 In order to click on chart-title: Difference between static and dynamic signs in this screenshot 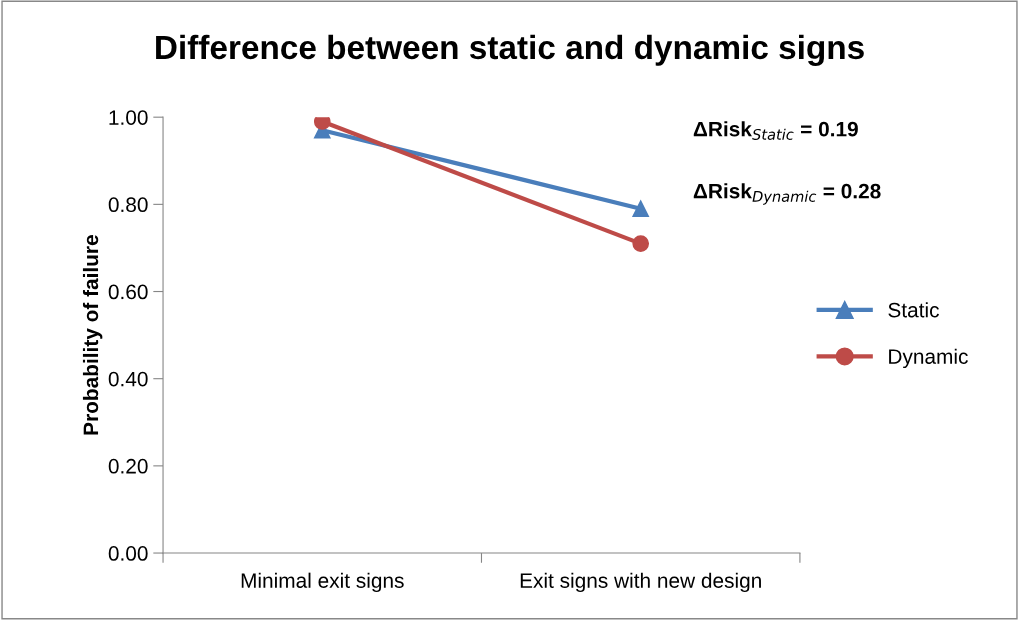, I will do `click(510, 50)`.